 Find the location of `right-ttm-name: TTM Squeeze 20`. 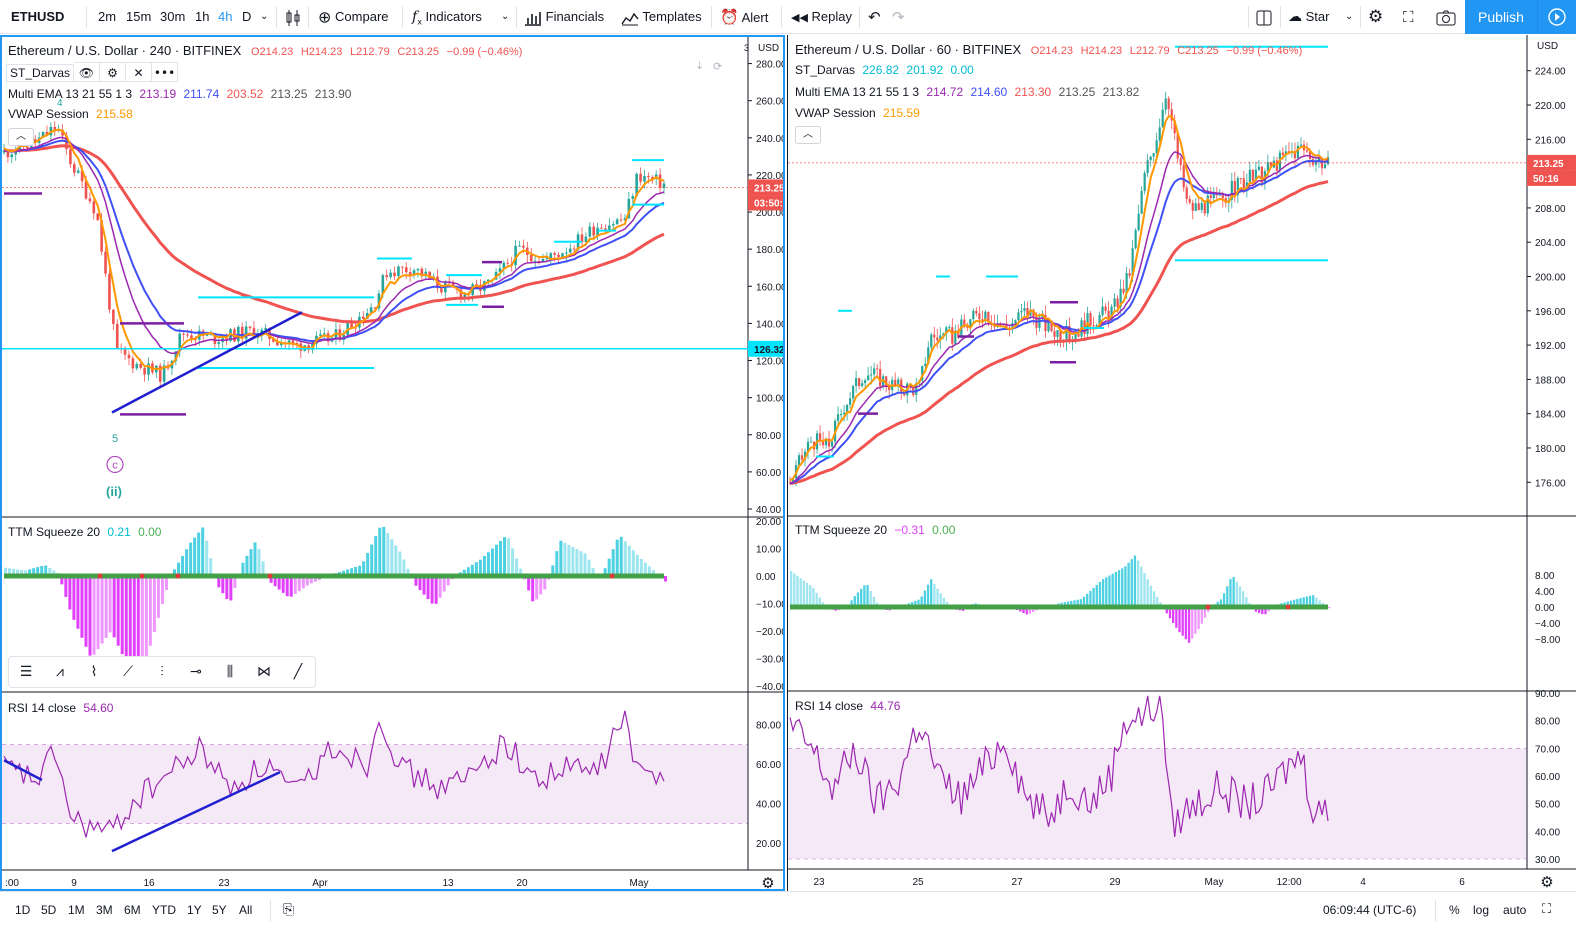

right-ttm-name: TTM Squeeze 20 is located at coordinates (841, 530).